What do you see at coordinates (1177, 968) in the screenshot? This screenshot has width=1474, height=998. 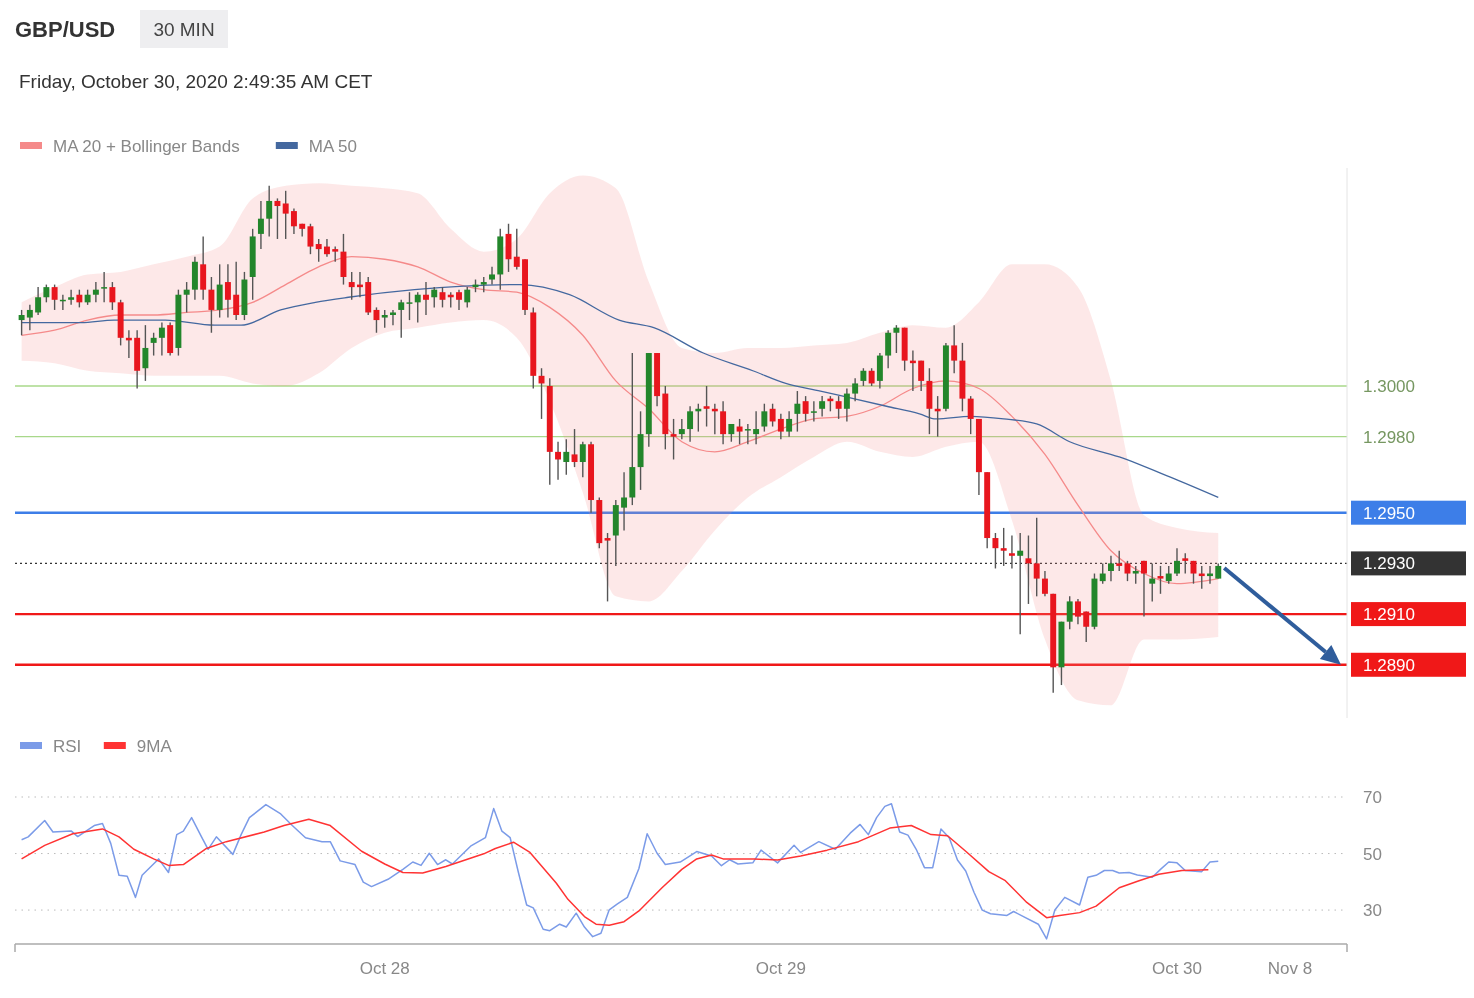 I see `x-tick-label: Oct 30` at bounding box center [1177, 968].